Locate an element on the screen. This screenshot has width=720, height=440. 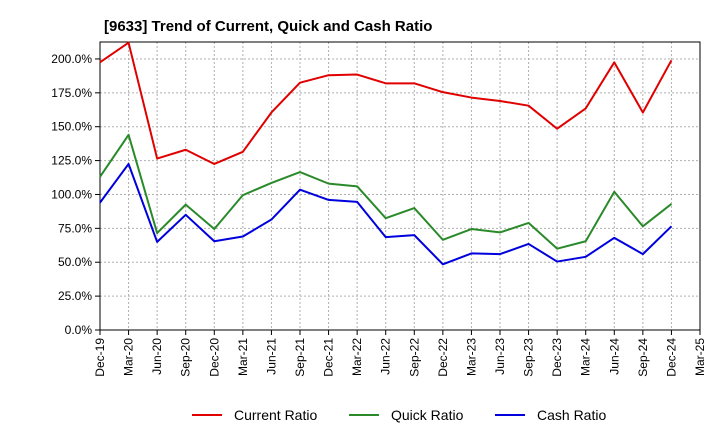
y-tick-label: 125.0% is located at coordinates (71, 161).